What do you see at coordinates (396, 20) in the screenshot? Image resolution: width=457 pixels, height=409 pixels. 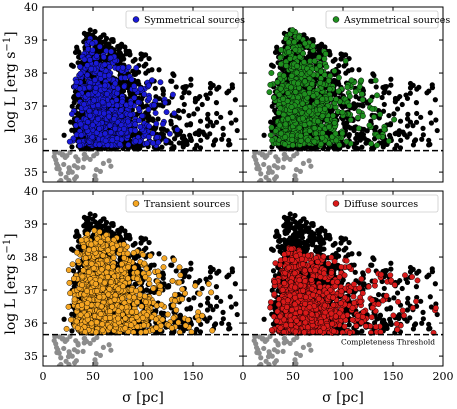 I see `legend-label: Asymmetrical sources` at bounding box center [396, 20].